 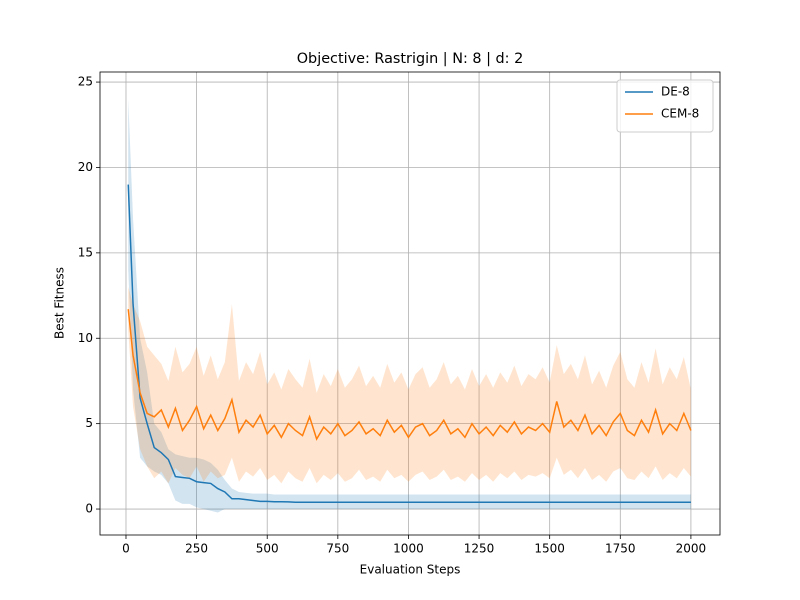 I want to click on y-tick-label: 5, so click(x=89, y=423).